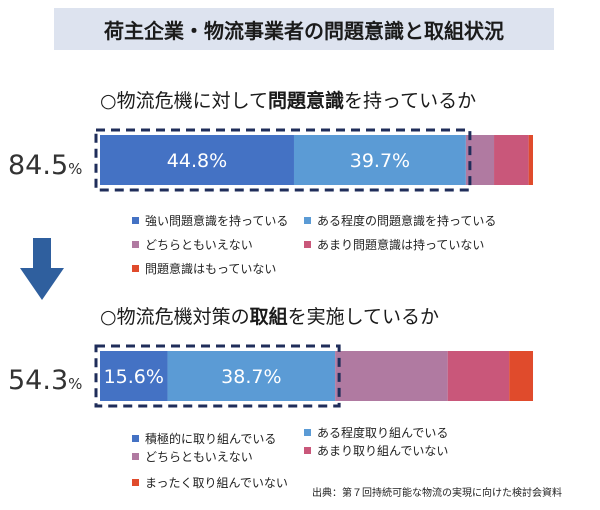  I want to click on question-action: ○物流危機対策の取組を実施しているか, so click(269, 315).